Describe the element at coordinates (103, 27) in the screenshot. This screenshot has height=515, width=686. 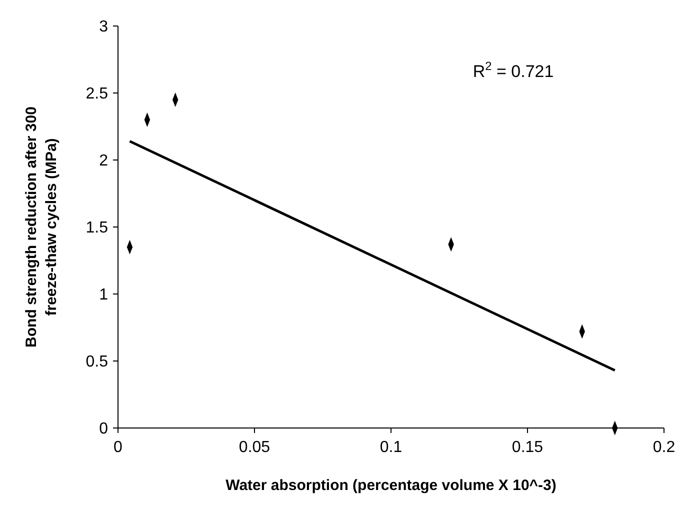
I see `y-tick-label: 3` at that location.